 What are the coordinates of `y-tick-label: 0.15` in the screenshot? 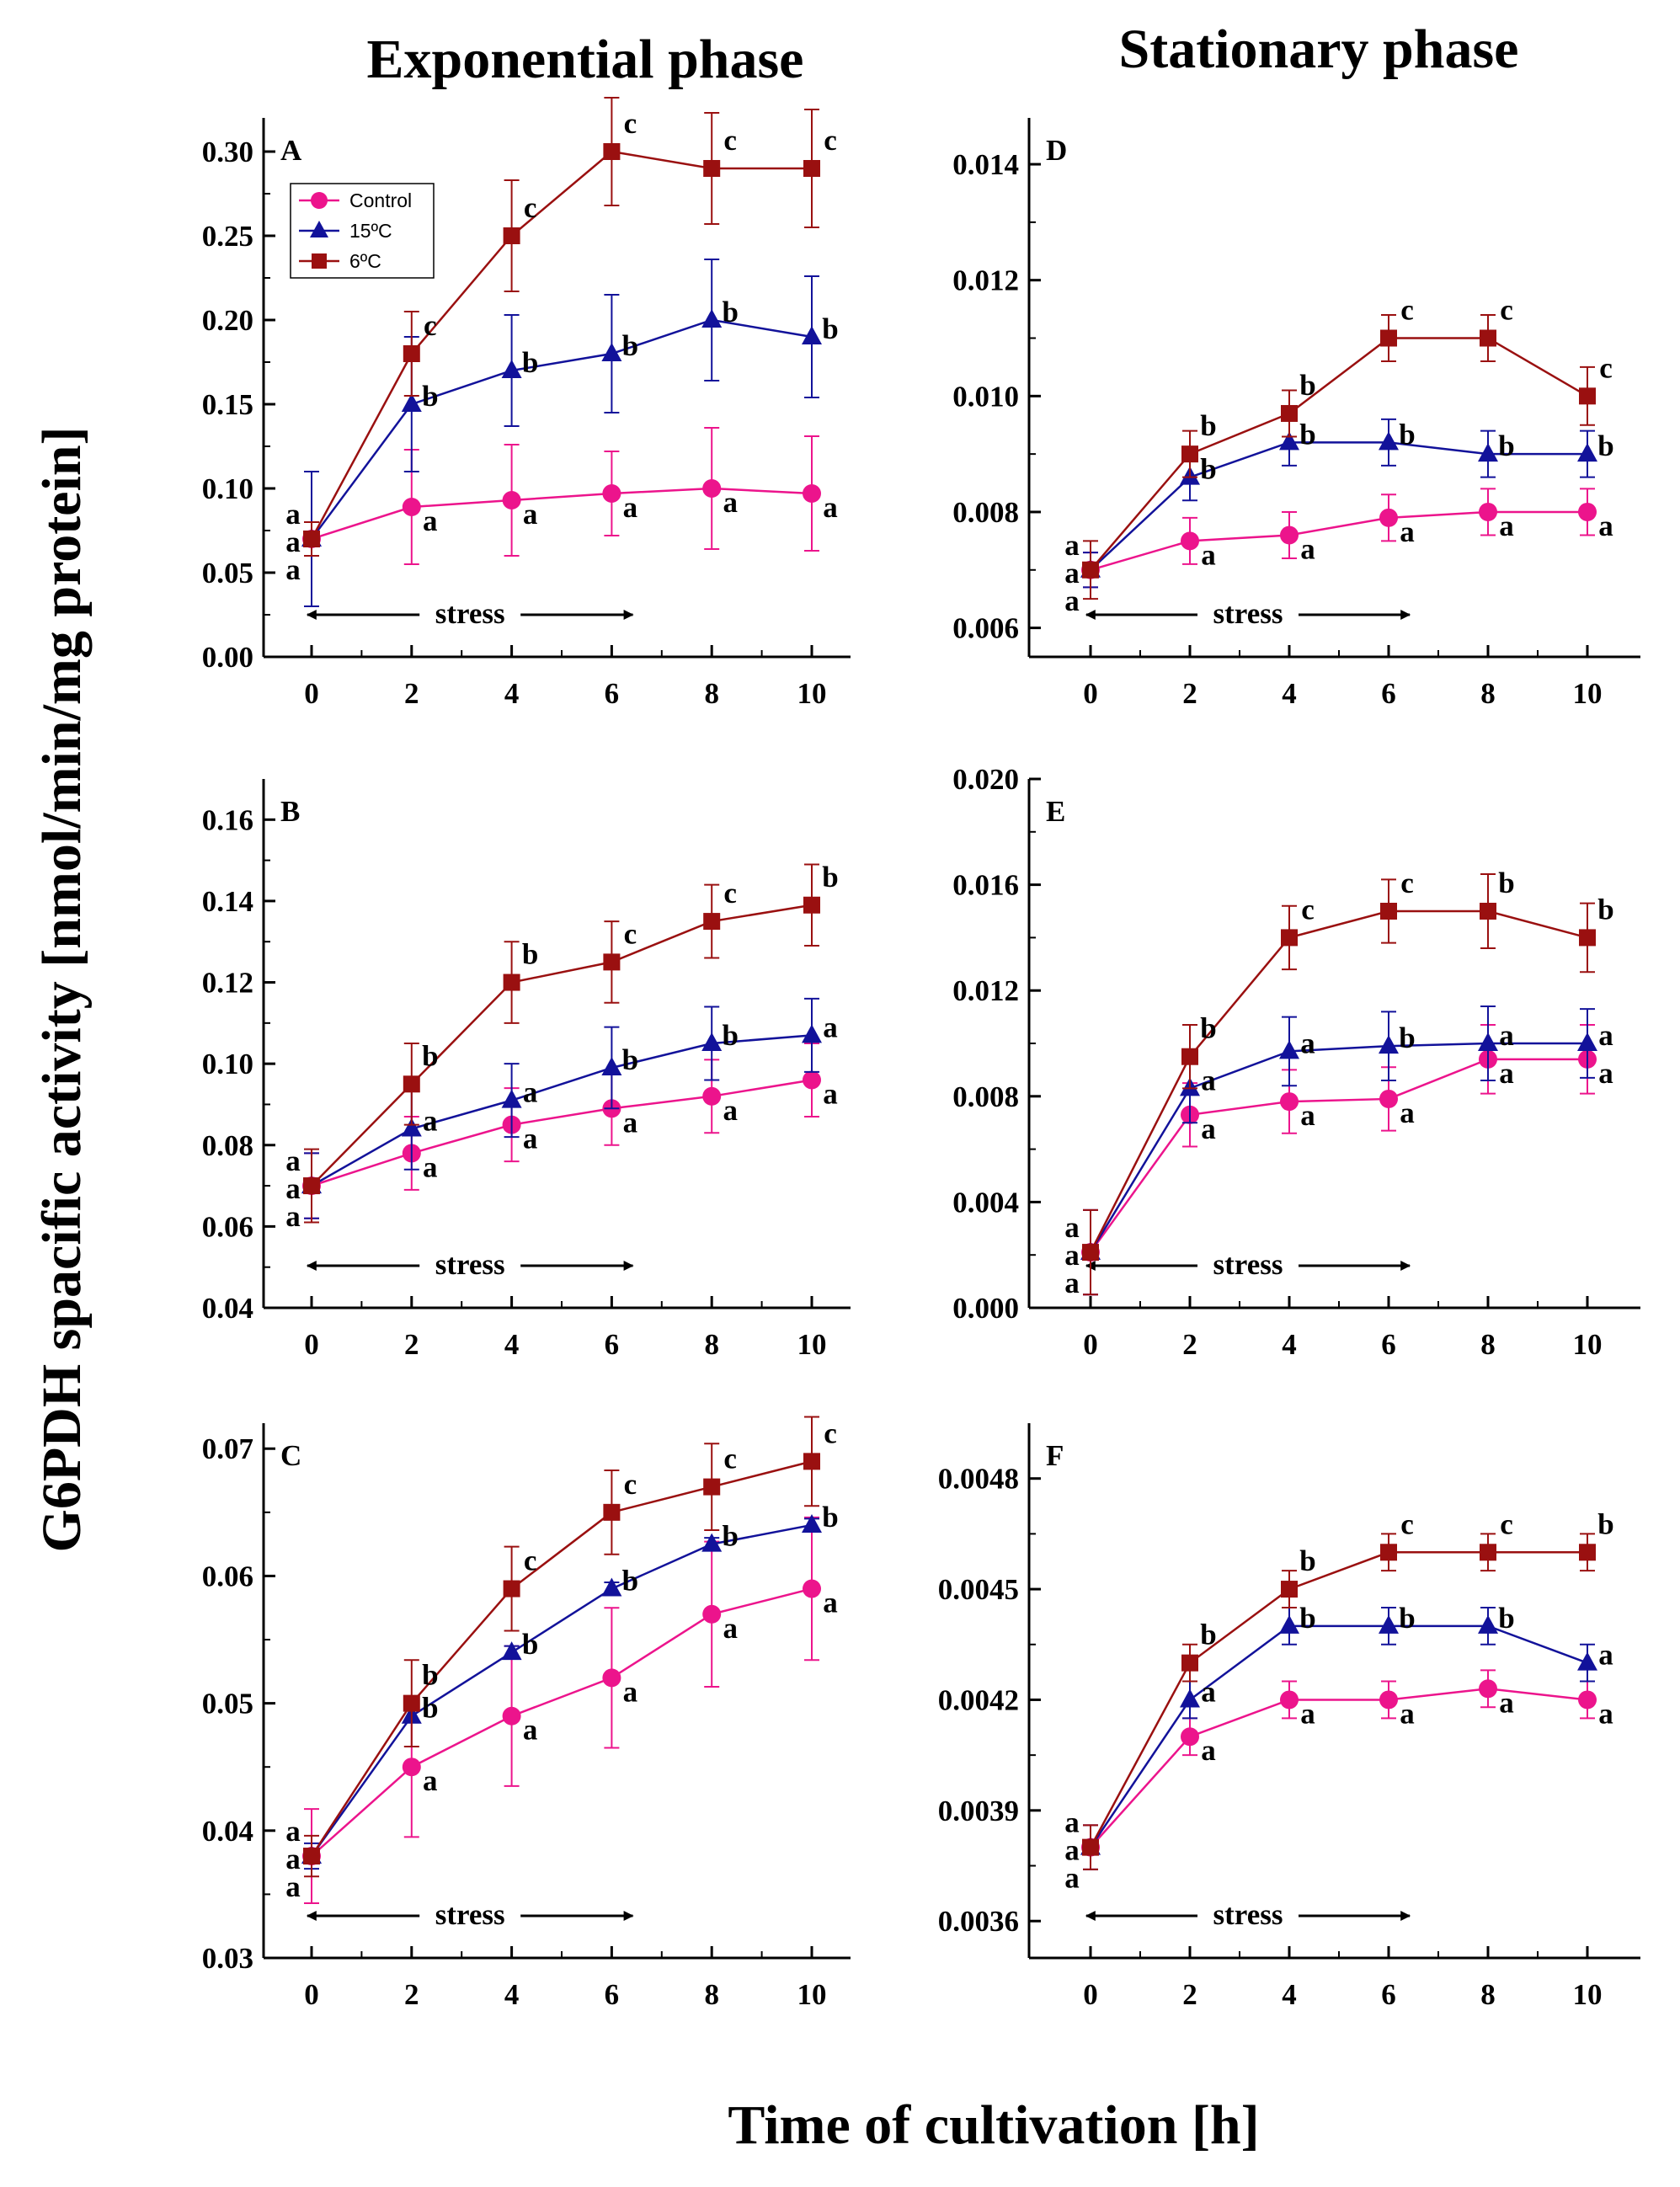 It's located at (227, 404).